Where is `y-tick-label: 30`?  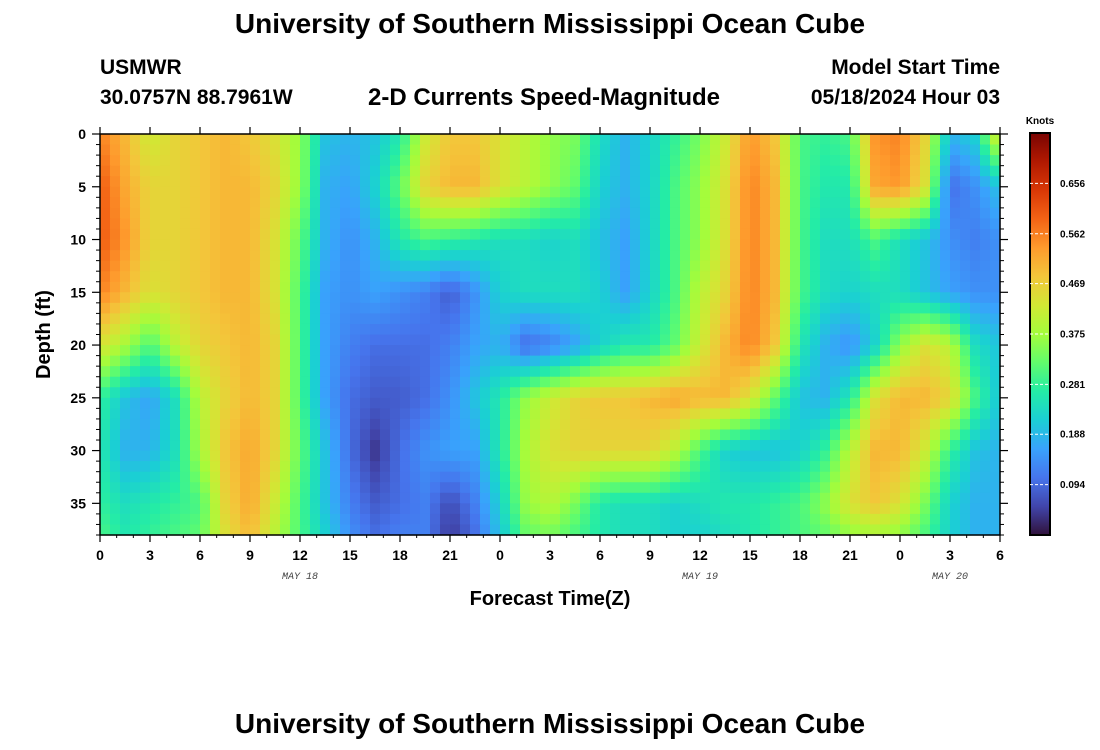 y-tick-label: 30 is located at coordinates (78, 451).